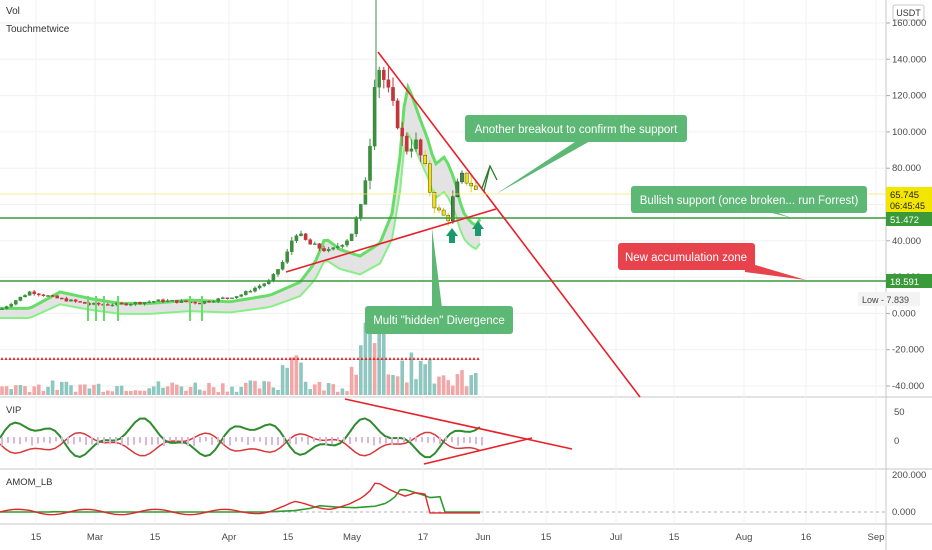 The height and width of the screenshot is (550, 932). I want to click on svg-text: USDT, so click(908, 13).